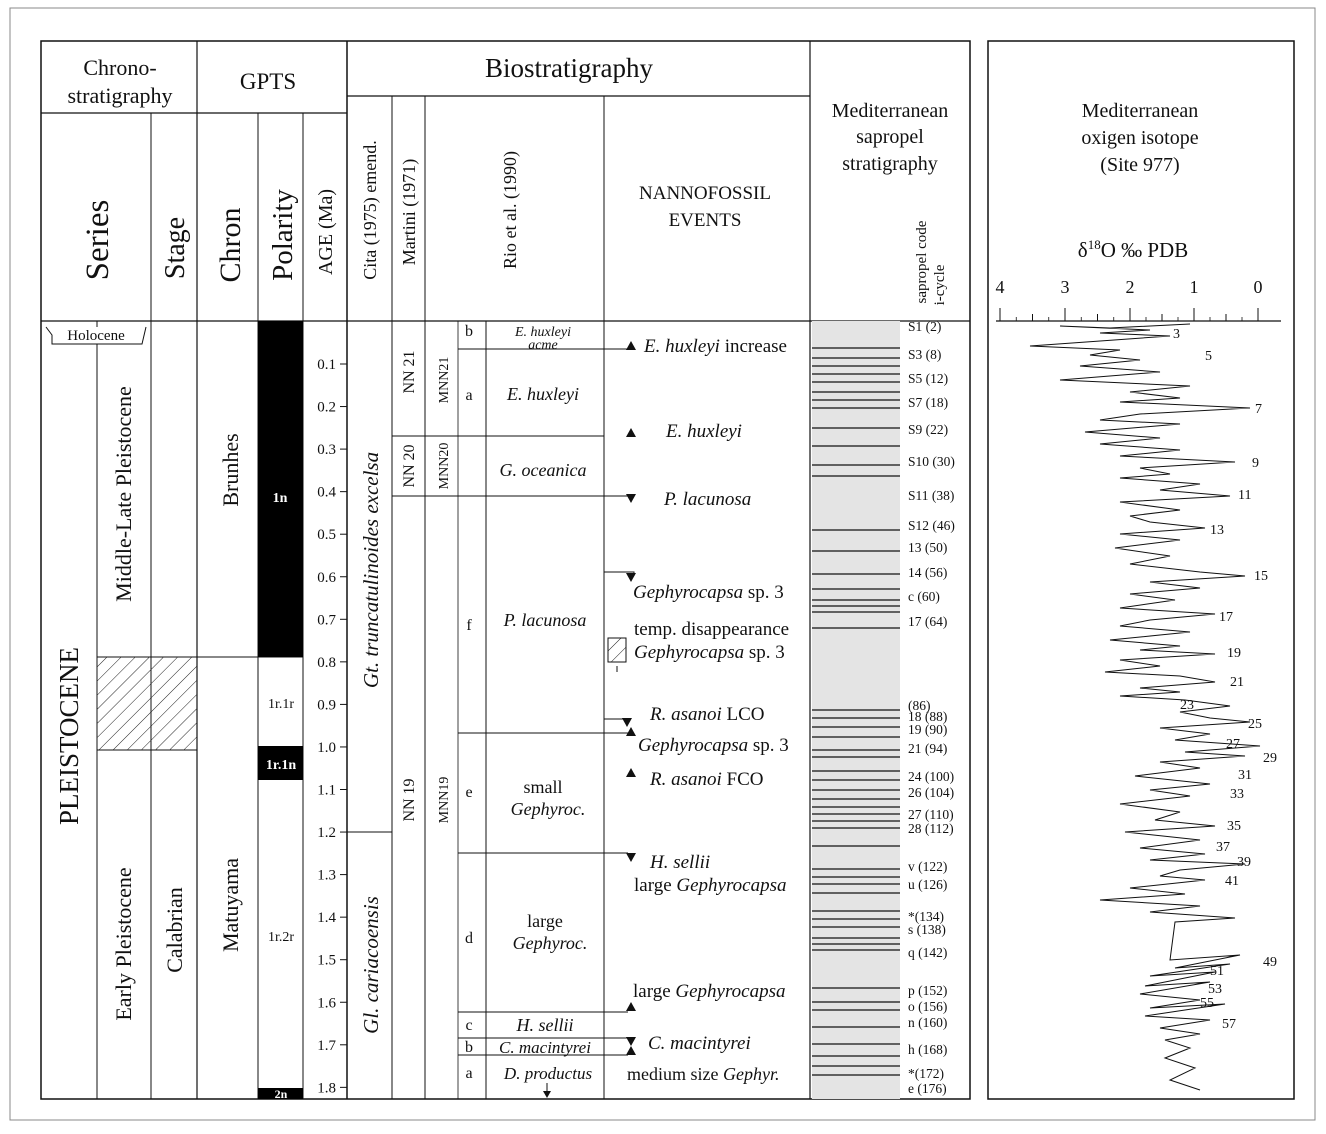 Image resolution: width=1326 pixels, height=1134 pixels. What do you see at coordinates (326, 535) in the screenshot?
I see `age-tick-label: 0.5` at bounding box center [326, 535].